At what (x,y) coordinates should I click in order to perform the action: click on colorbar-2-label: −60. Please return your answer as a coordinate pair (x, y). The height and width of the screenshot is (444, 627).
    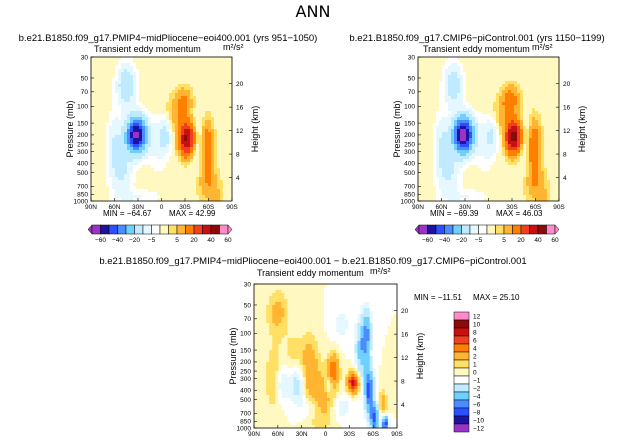
    Looking at the image, I should click on (427, 240).